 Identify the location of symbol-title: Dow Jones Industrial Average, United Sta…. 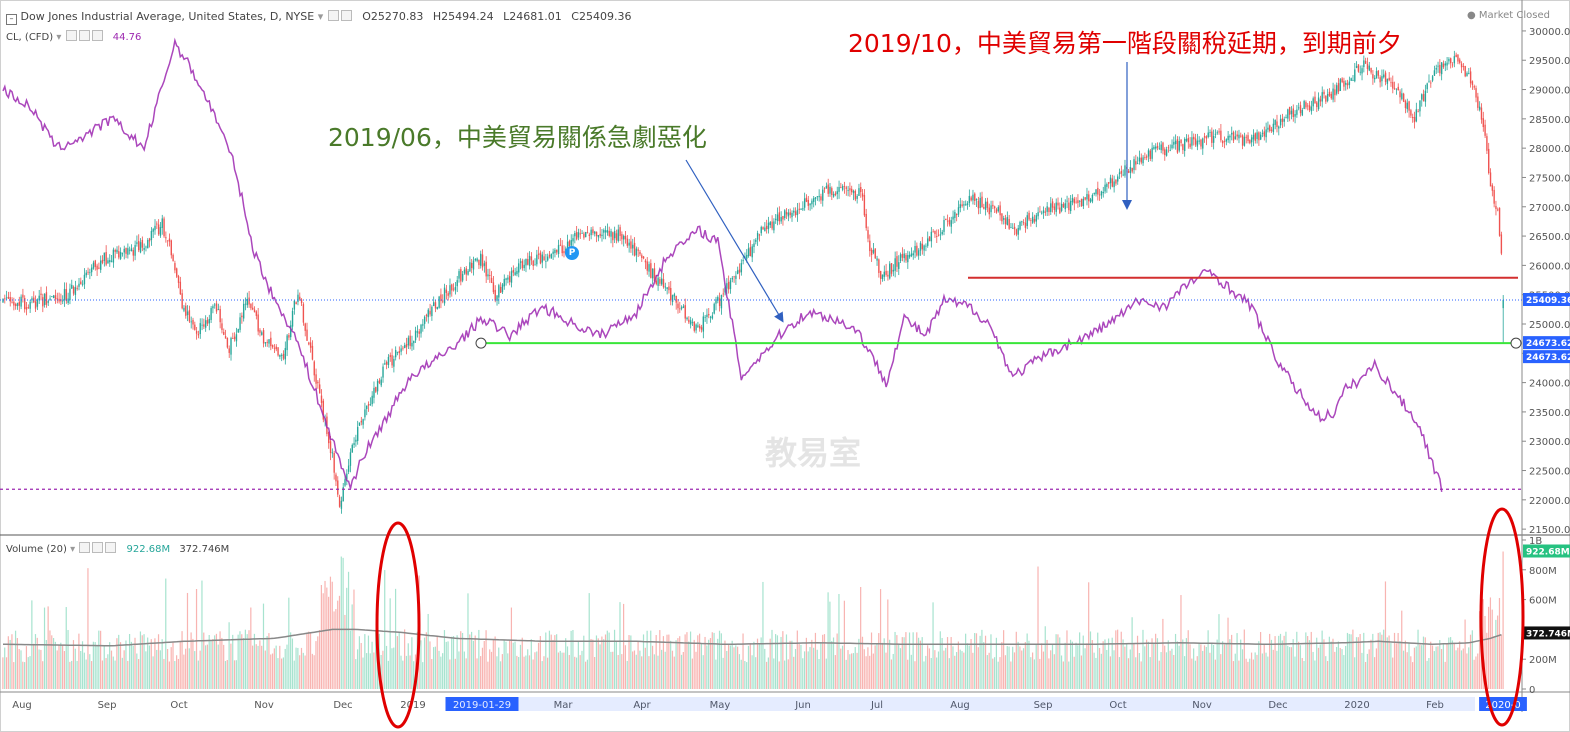
(167, 16).